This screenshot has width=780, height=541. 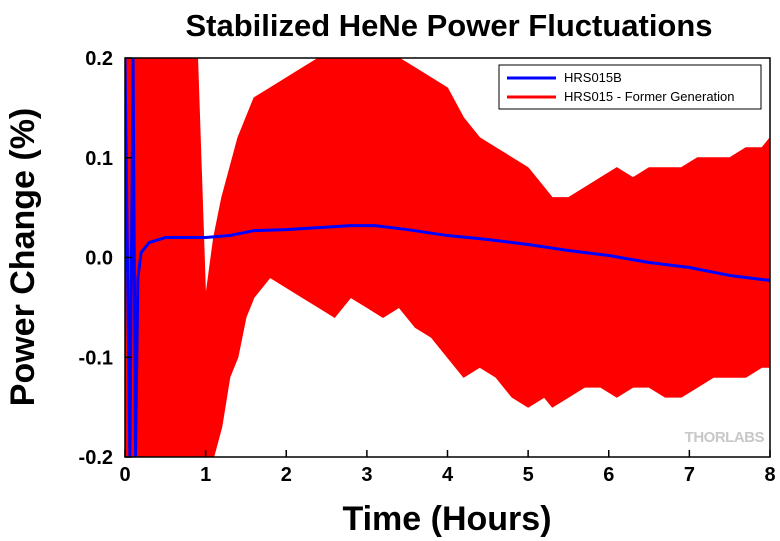 What do you see at coordinates (96, 458) in the screenshot?
I see `y-tick-label-0: -0.2` at bounding box center [96, 458].